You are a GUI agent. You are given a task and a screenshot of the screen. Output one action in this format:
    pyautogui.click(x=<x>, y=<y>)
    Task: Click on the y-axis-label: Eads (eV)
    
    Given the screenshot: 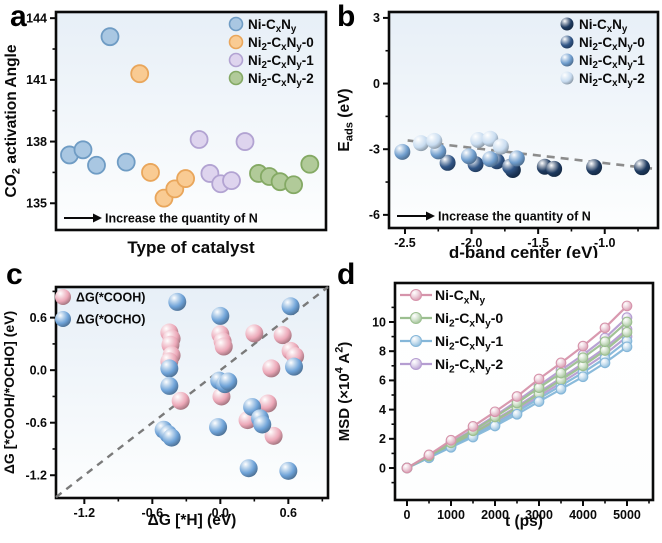 What is the action you would take?
    pyautogui.click(x=346, y=119)
    